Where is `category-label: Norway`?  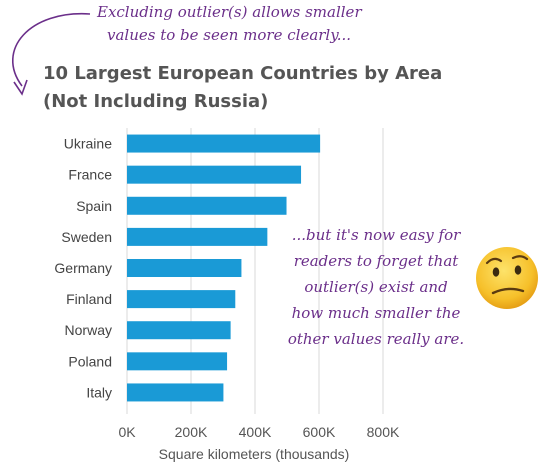
category-label: Norway is located at coordinates (88, 330).